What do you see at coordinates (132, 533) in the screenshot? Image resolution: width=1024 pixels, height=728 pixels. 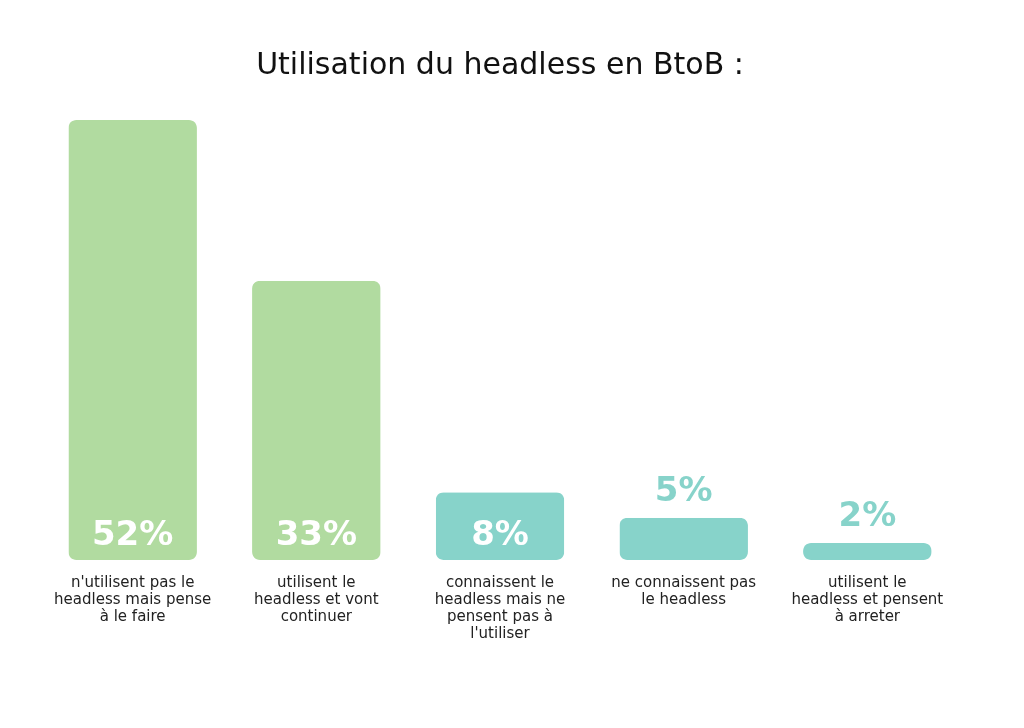 I see `data-label: 52%` at bounding box center [132, 533].